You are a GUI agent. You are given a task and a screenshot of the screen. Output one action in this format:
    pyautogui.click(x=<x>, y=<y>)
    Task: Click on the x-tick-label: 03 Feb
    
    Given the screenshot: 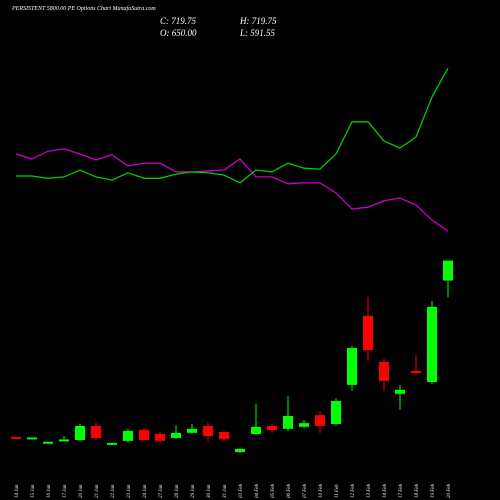 What is the action you would take?
    pyautogui.click(x=241, y=490)
    